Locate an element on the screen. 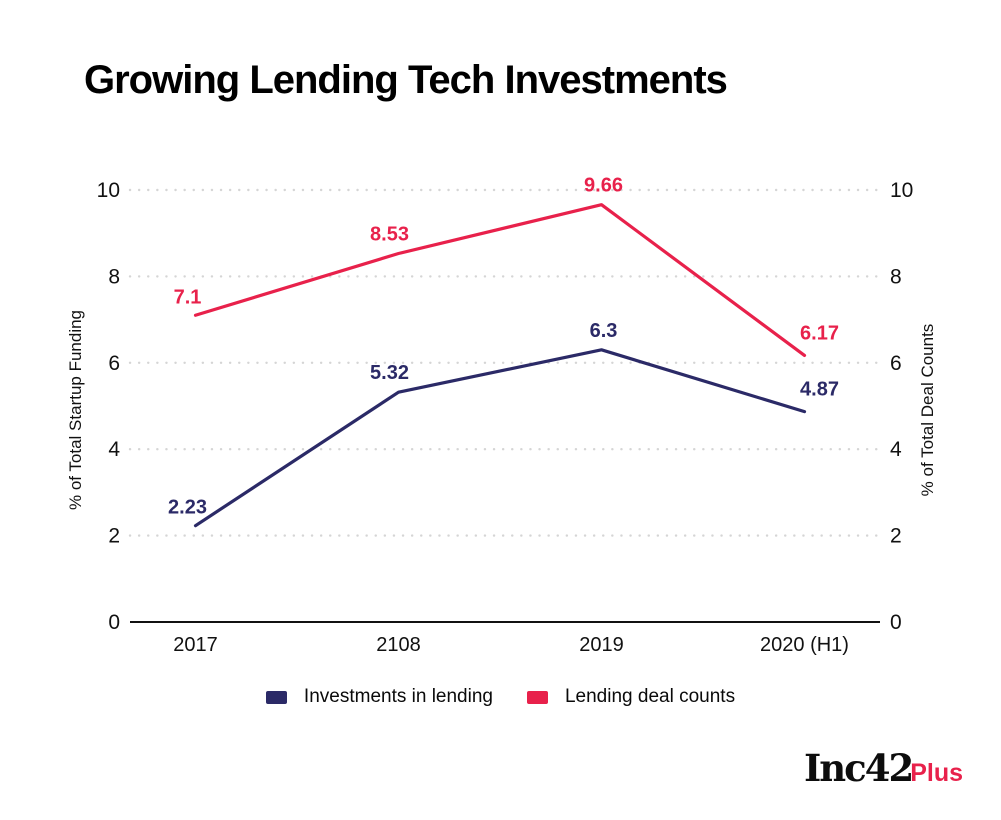  legend-item: Lending deal counts is located at coordinates (631, 697).